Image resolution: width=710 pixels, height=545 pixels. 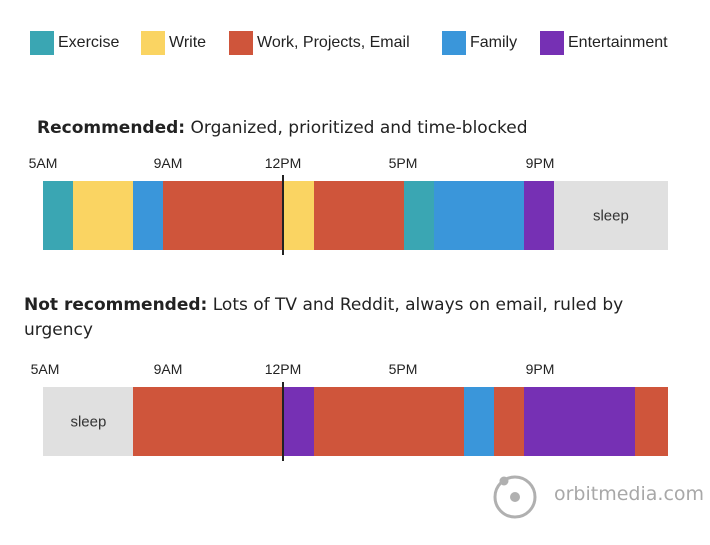 What do you see at coordinates (403, 163) in the screenshot?
I see `recommended-tick-5pm: 5PM` at bounding box center [403, 163].